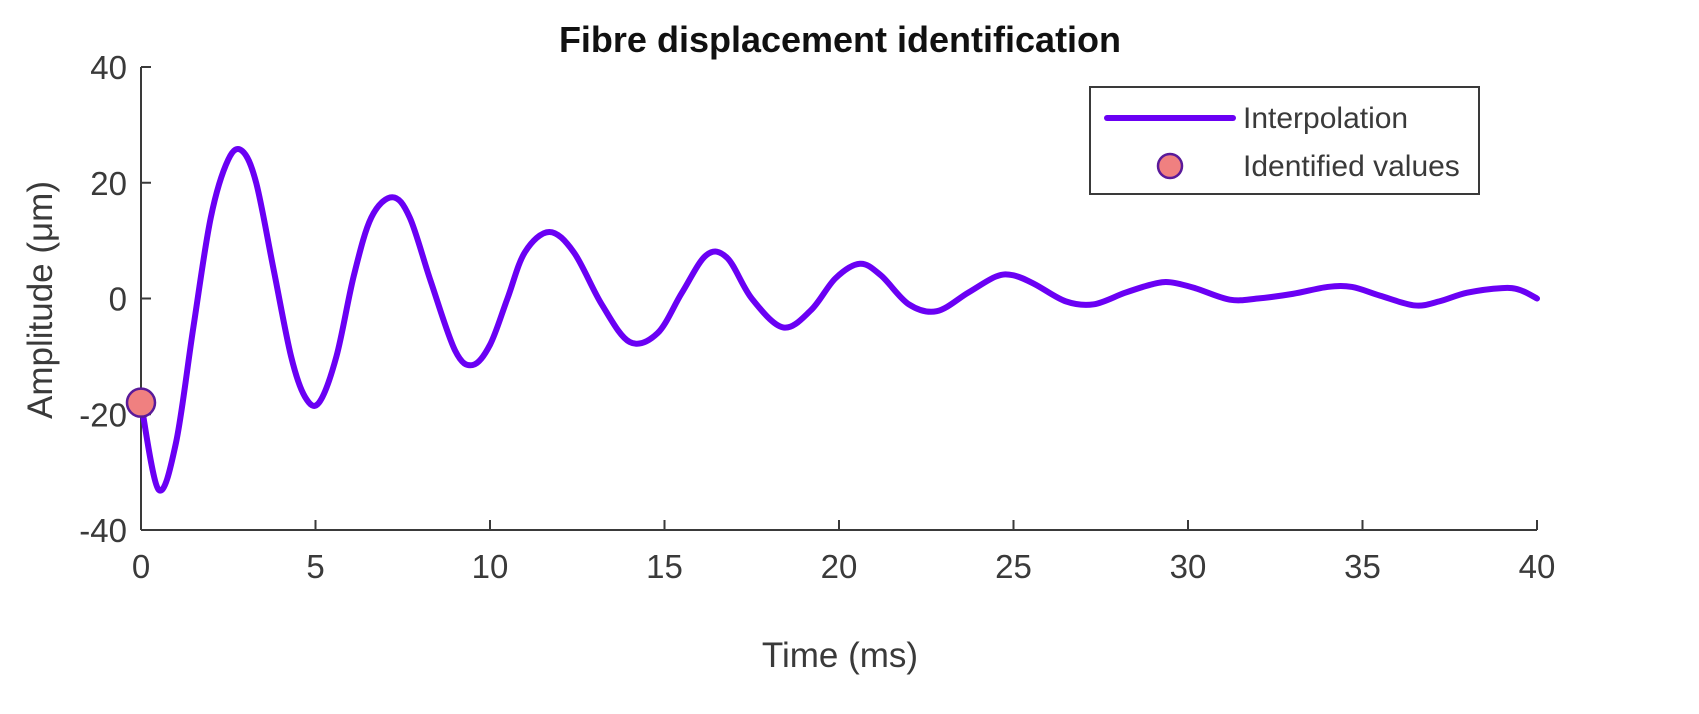  What do you see at coordinates (141, 402) in the screenshot?
I see `data-point-identified-value` at bounding box center [141, 402].